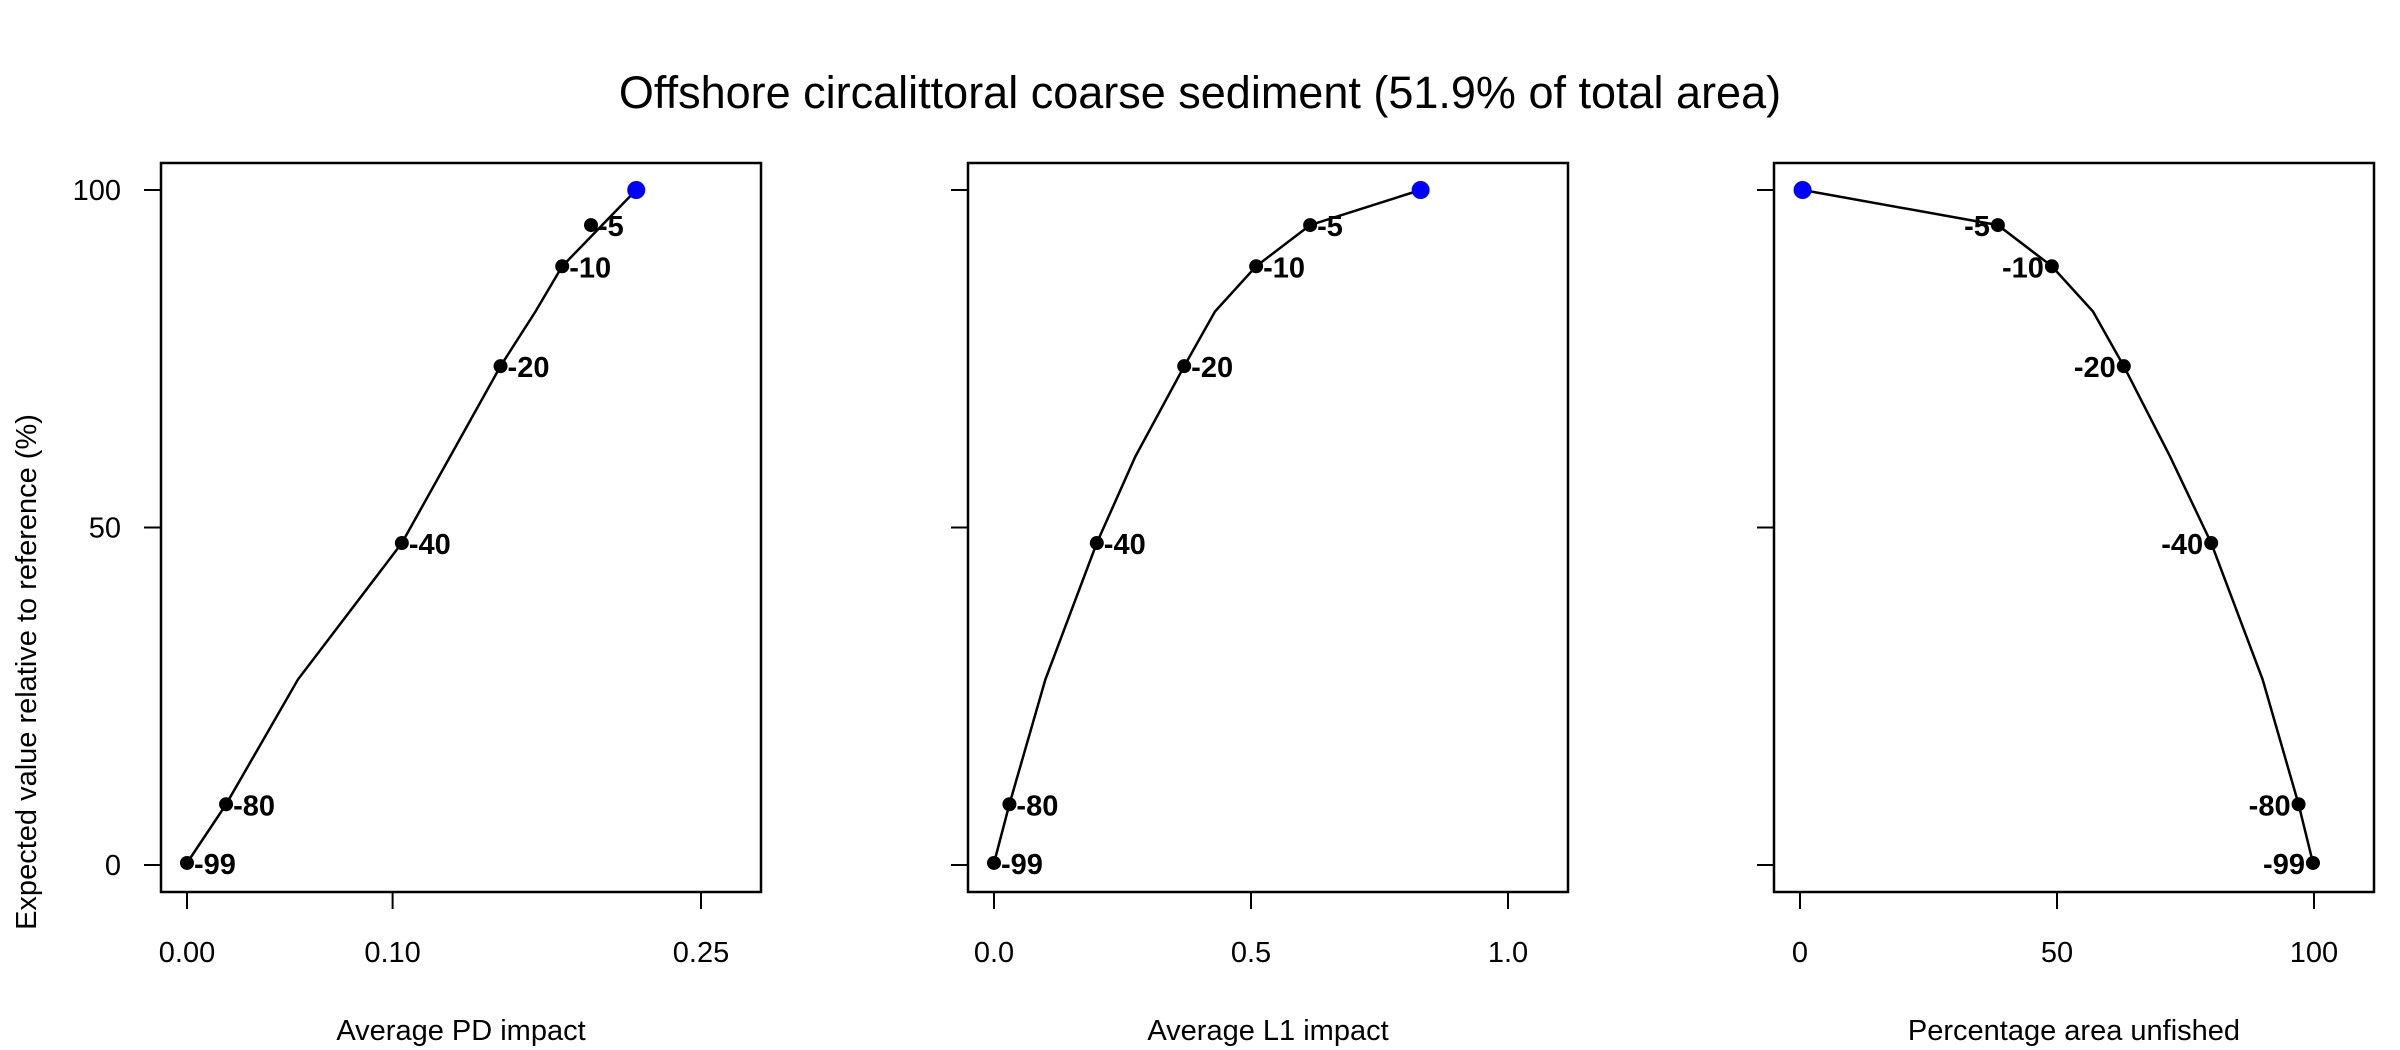 This screenshot has height=1050, width=2400. What do you see at coordinates (1800, 953) in the screenshot?
I see `x-tick-label: 0` at bounding box center [1800, 953].